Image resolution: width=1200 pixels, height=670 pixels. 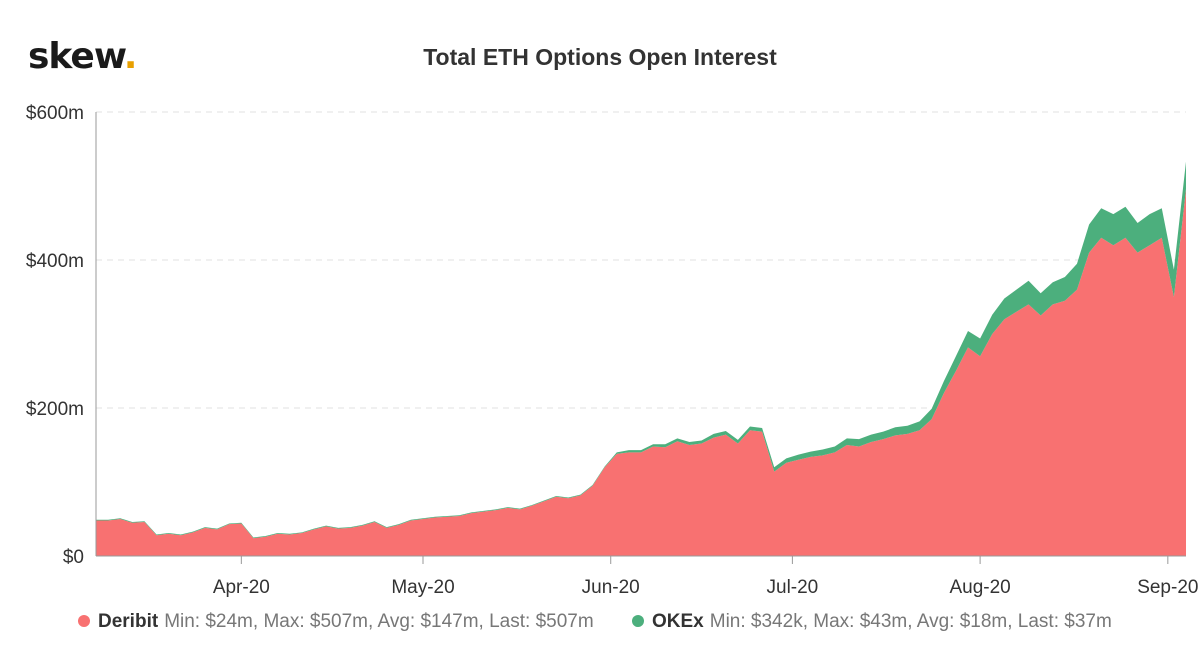 I want to click on legend-series-name: OKEx, so click(x=678, y=621).